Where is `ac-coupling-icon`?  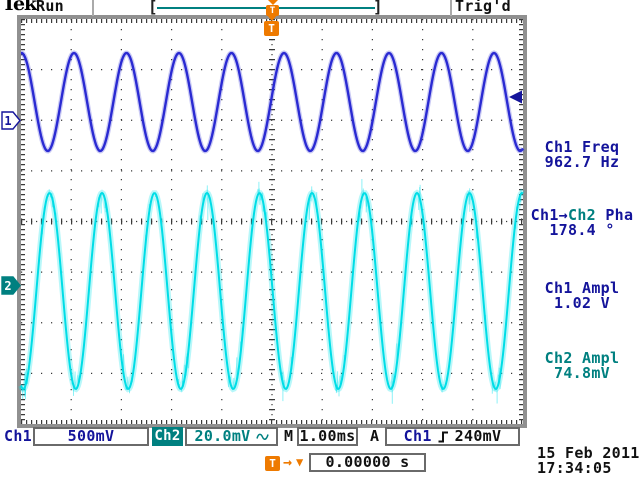 ac-coupling-icon is located at coordinates (262, 436).